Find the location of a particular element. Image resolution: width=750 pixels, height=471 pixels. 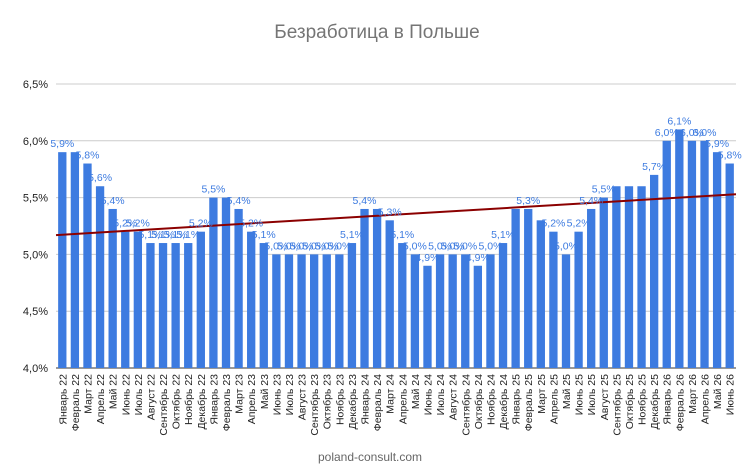

x-tick-label: Апрель 26 is located at coordinates (706, 399).